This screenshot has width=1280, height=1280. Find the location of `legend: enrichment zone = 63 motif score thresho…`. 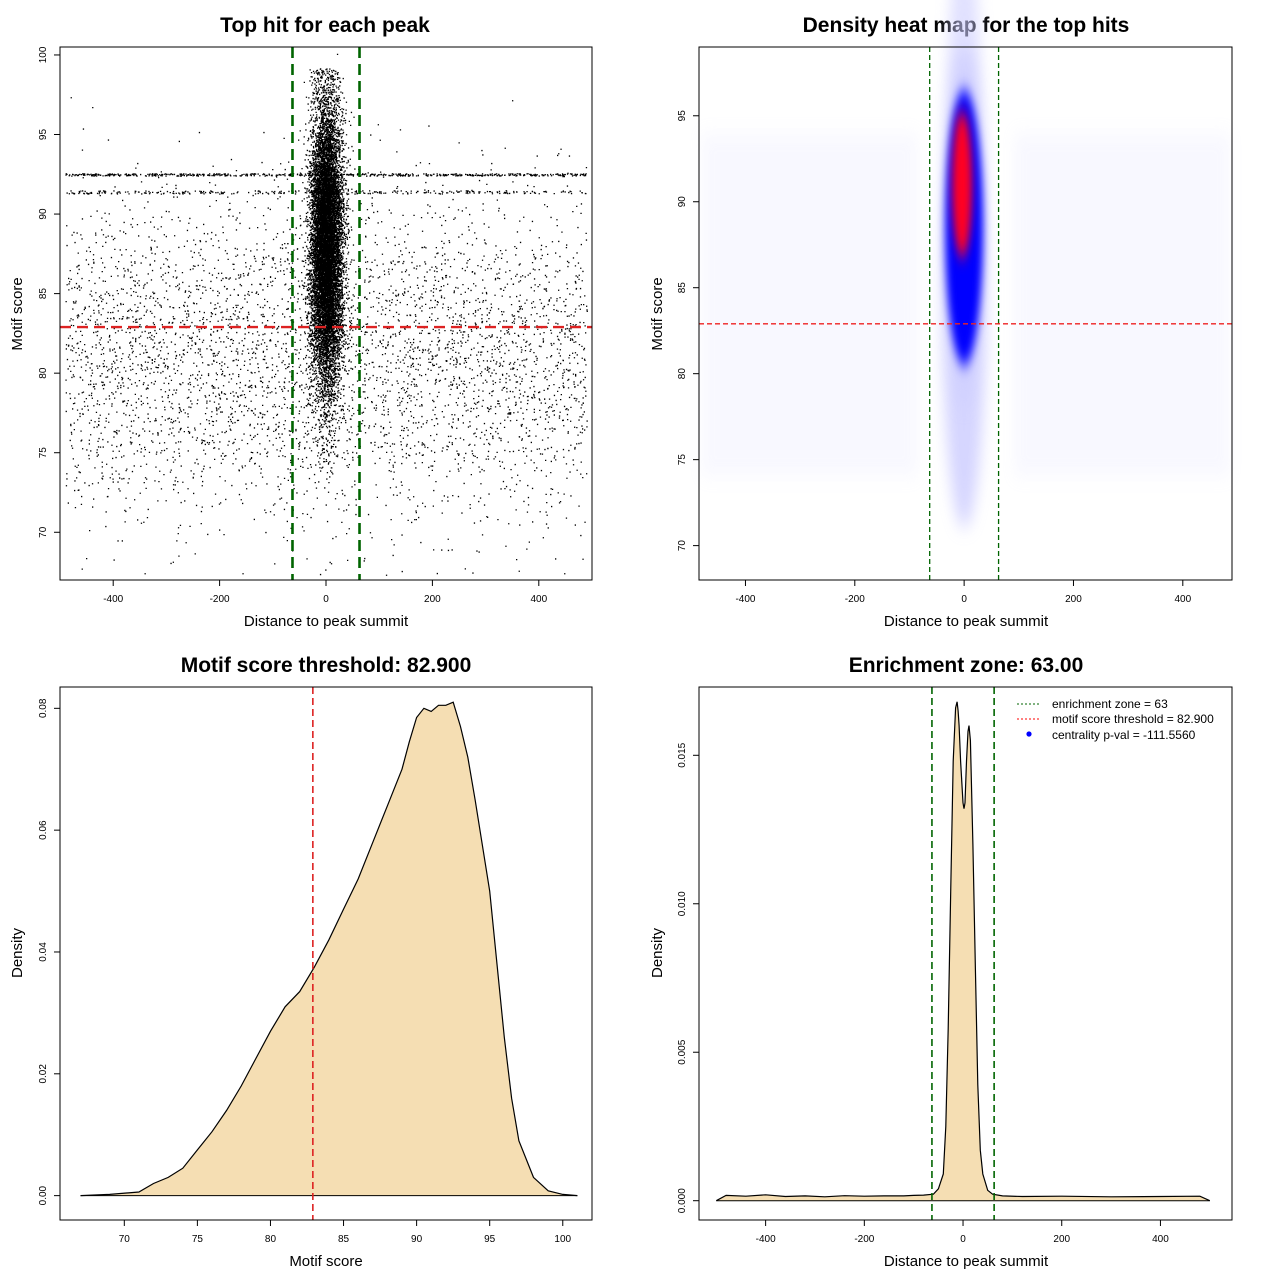

legend: enrichment zone = 63 motif score thresho… is located at coordinates (1115, 719).